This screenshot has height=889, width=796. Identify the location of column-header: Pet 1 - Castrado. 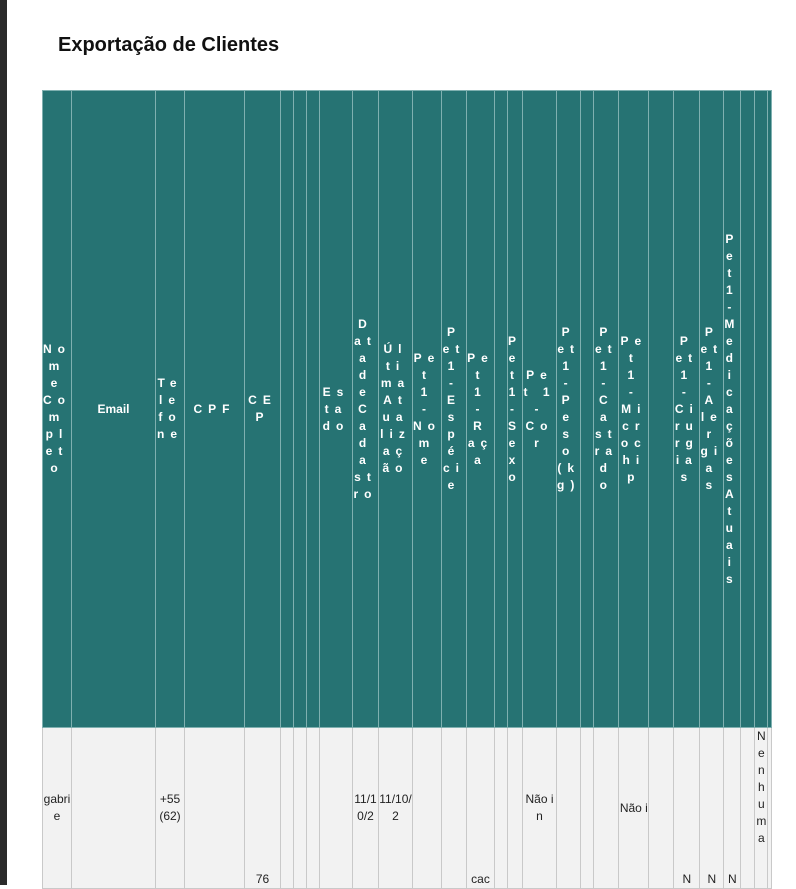
(606, 409).